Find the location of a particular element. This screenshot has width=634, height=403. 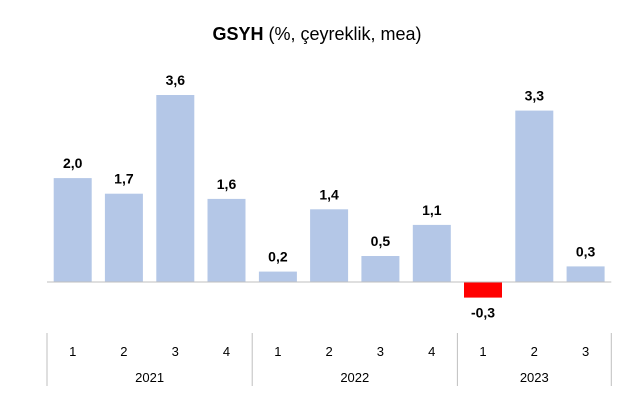

chart-title: GSYH (%, çeyreklik, mea) is located at coordinates (316, 34).